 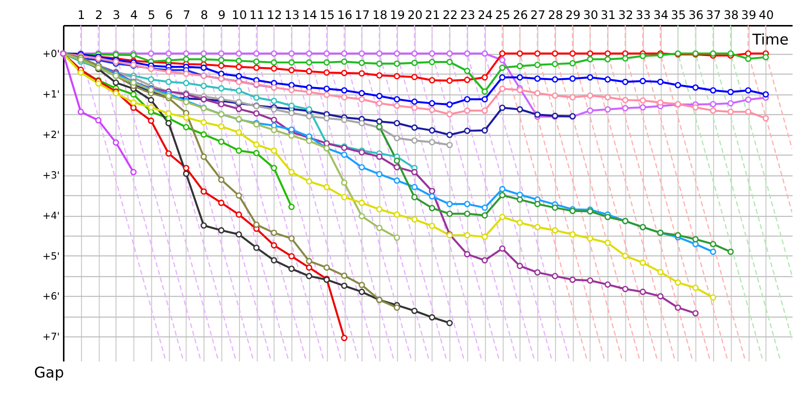 I want to click on x-tick-label: 10, so click(x=239, y=15).